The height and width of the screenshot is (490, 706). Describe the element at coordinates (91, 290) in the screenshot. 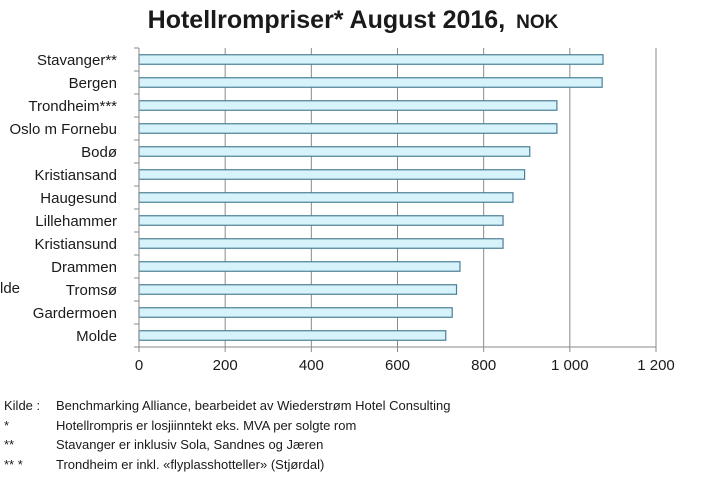

I see `category-label: Tromsø` at that location.